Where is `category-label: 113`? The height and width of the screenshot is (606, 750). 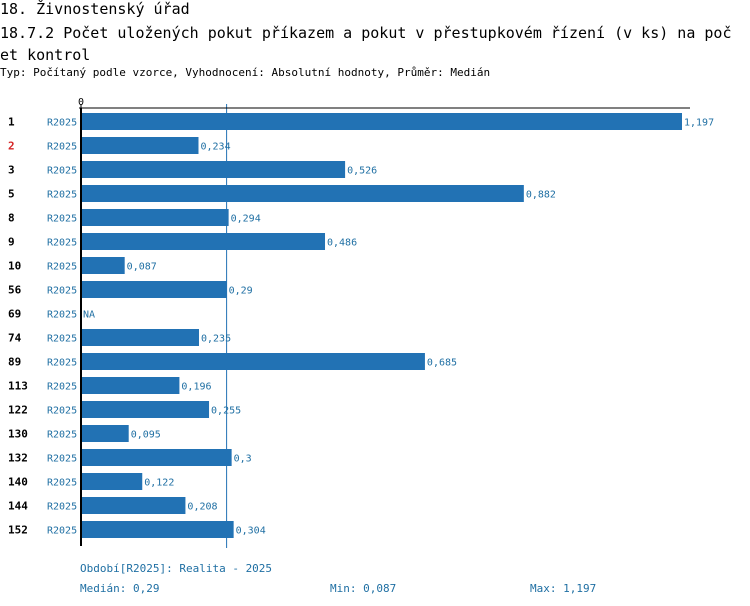 category-label: 113 is located at coordinates (18, 386).